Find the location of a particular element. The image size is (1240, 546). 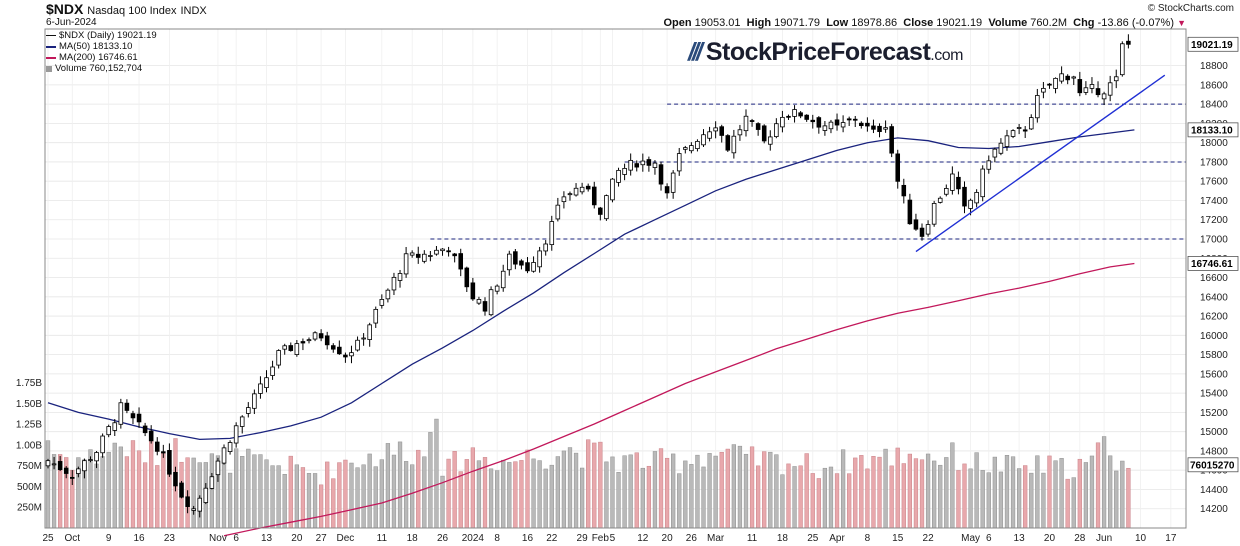

x-tick-label: 15 is located at coordinates (898, 538).